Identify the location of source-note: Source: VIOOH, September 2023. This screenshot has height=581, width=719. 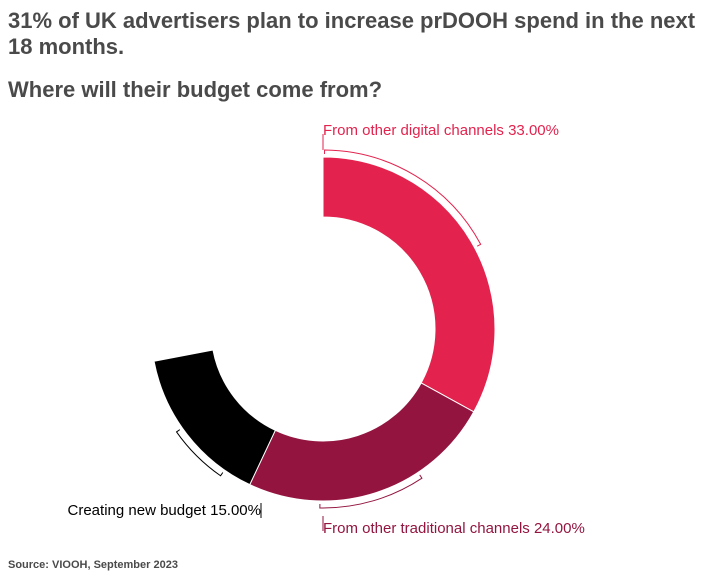
(93, 565).